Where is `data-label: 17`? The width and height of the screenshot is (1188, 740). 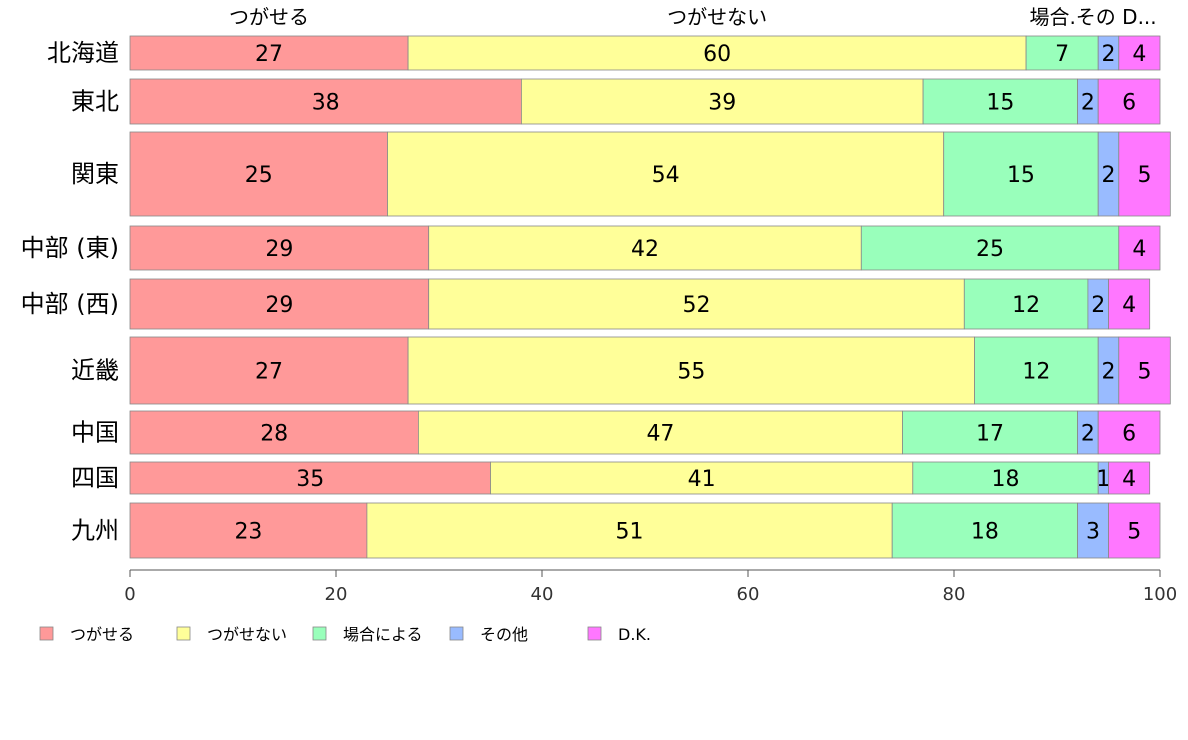 data-label: 17 is located at coordinates (990, 434).